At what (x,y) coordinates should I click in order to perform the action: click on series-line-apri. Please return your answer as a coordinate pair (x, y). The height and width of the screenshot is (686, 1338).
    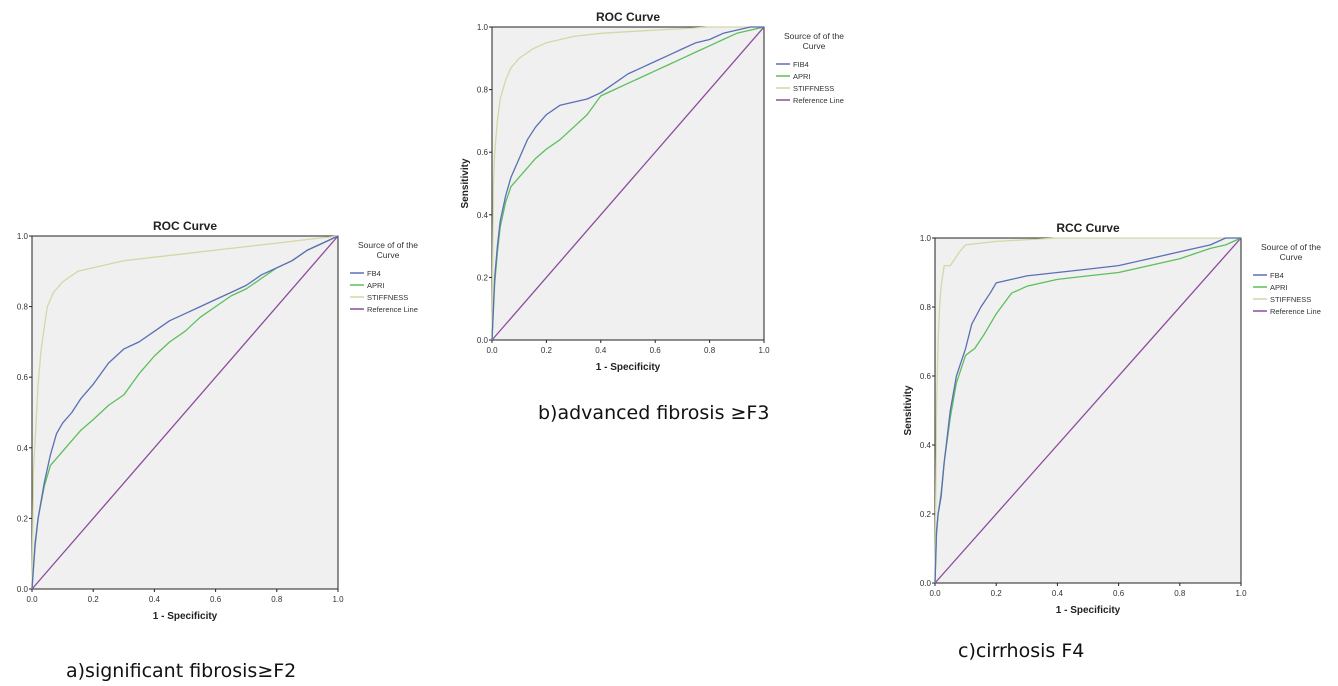
    Looking at the image, I should click on (628, 183).